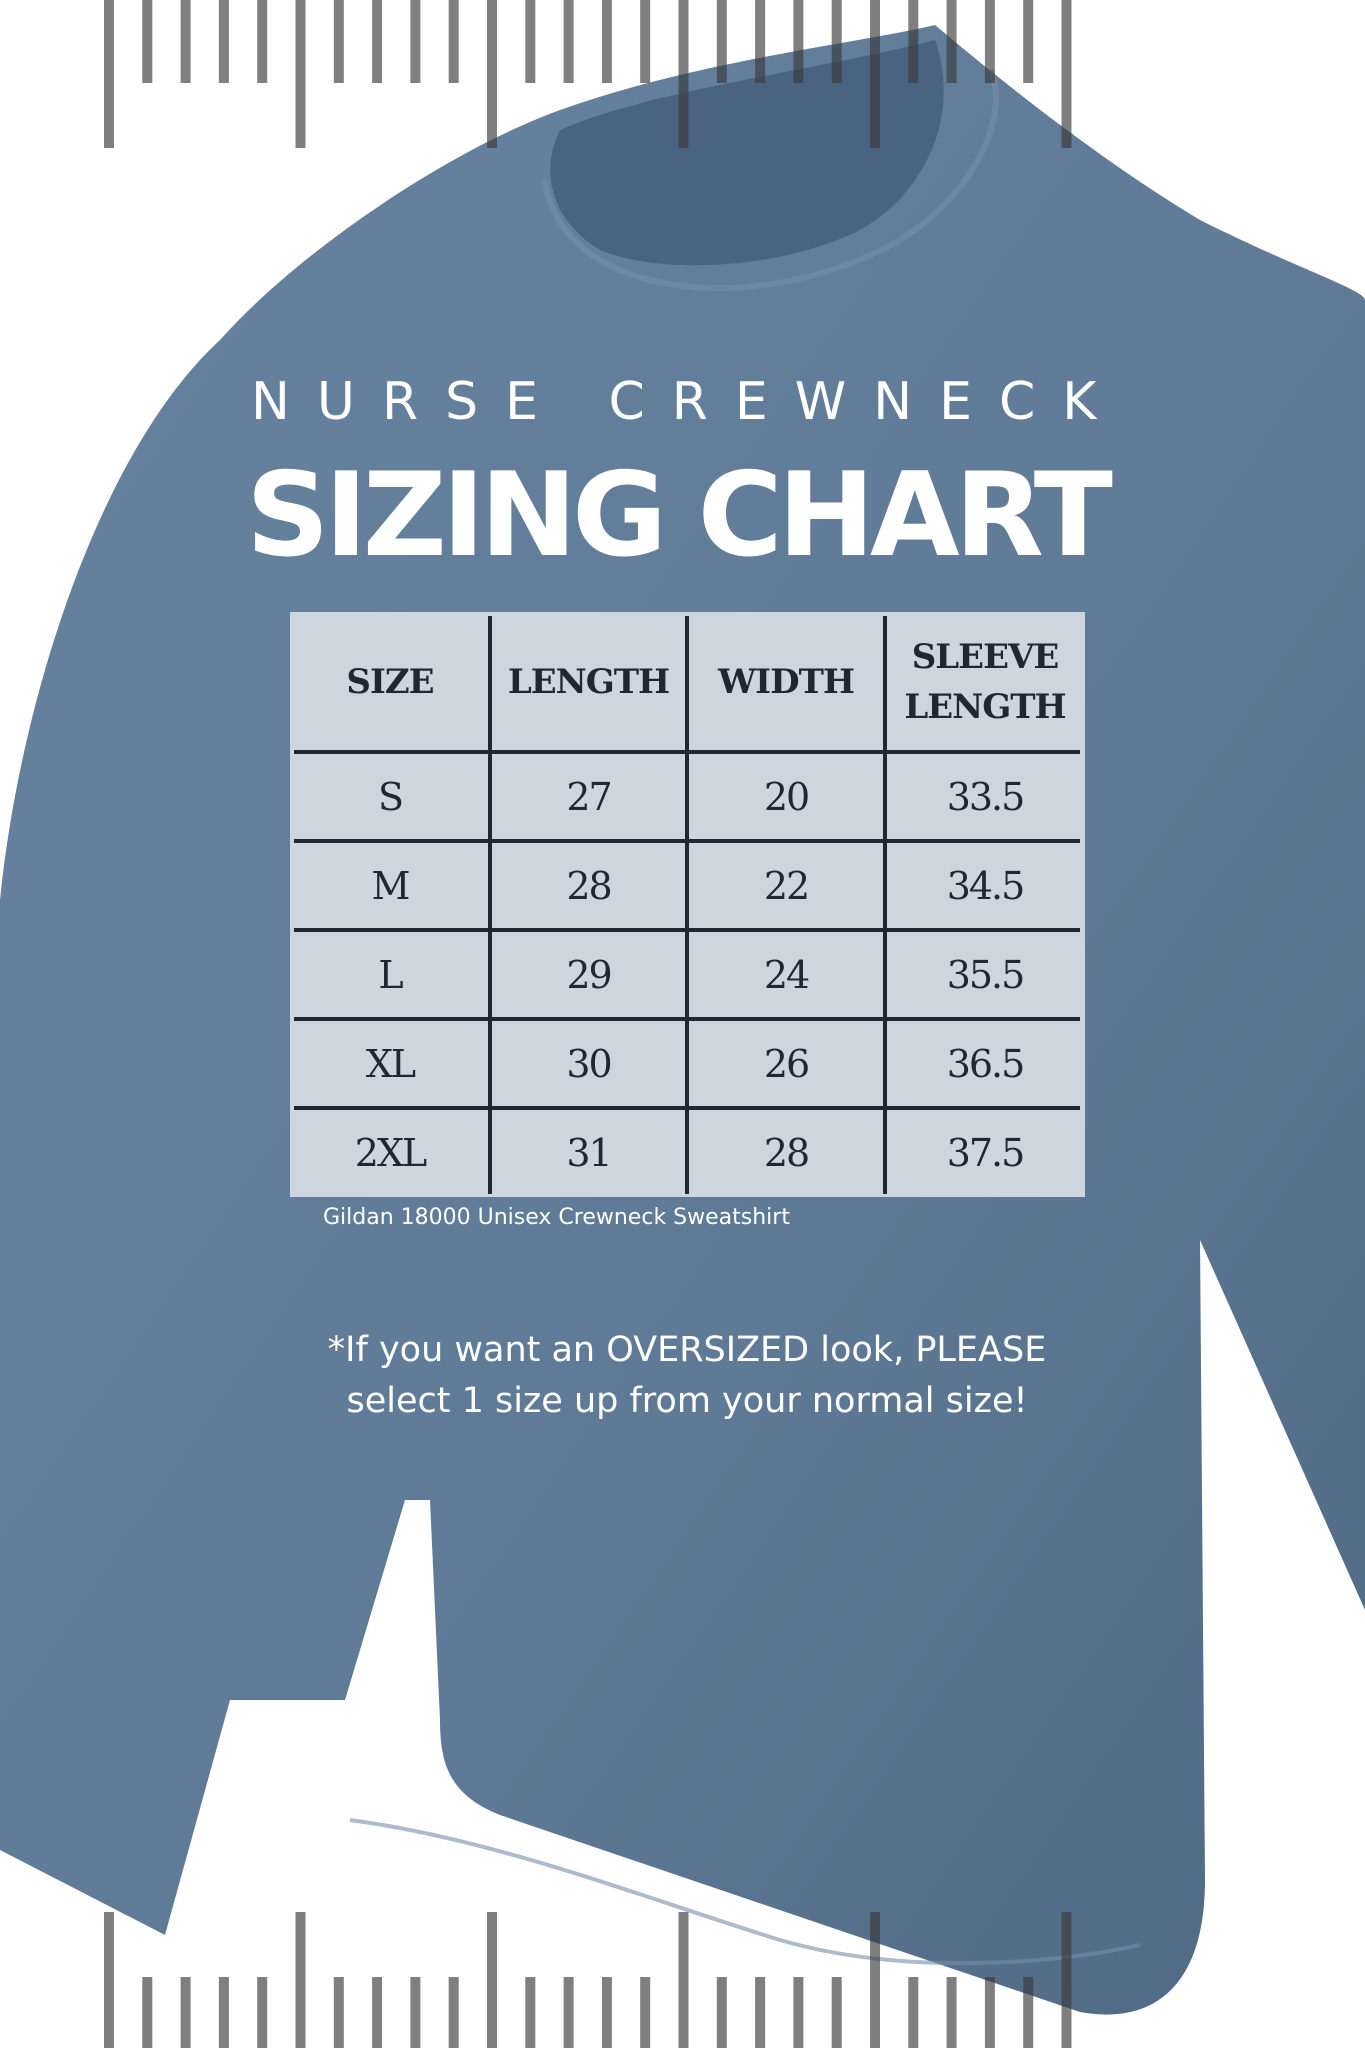 This screenshot has width=1365, height=2048. I want to click on table-cell: 36.5, so click(986, 1063).